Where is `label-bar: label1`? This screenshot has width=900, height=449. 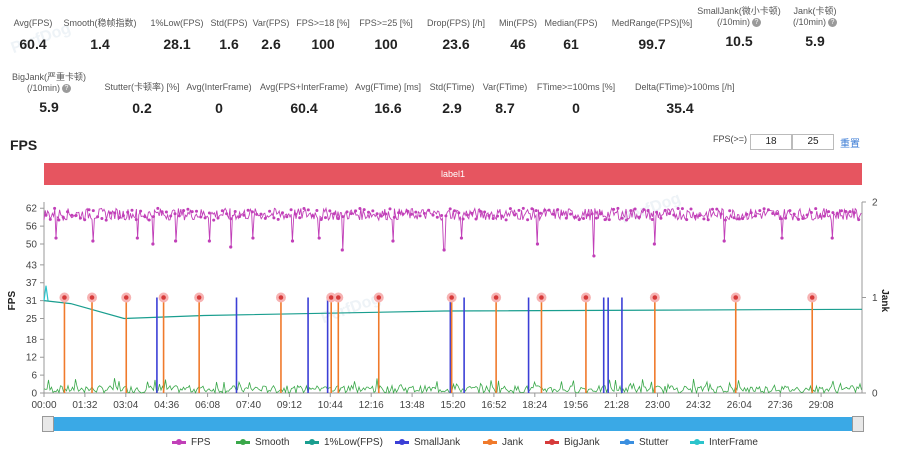 label-bar: label1 is located at coordinates (453, 174).